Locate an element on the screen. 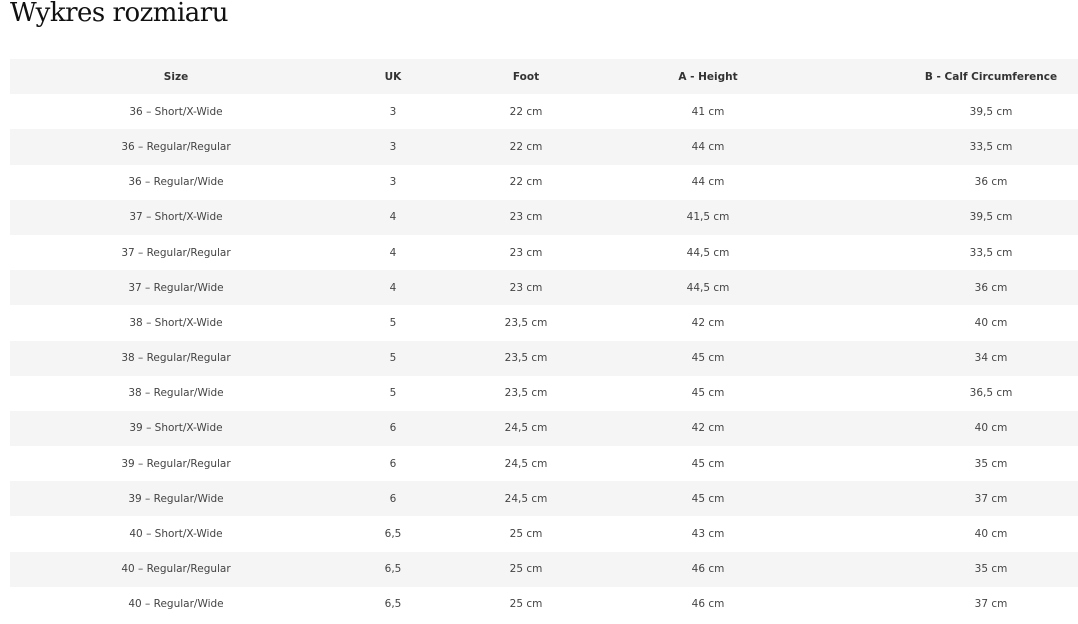 Image resolution: width=1078 pixels, height=624 pixels. table-cell: 38 – Regular/Regular is located at coordinates (176, 358).